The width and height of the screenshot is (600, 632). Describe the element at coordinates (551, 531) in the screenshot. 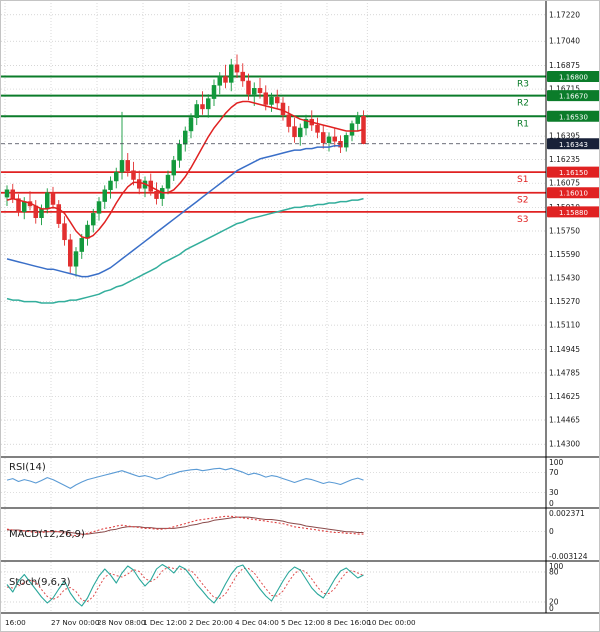

I see `macd-axis-label: 0` at that location.